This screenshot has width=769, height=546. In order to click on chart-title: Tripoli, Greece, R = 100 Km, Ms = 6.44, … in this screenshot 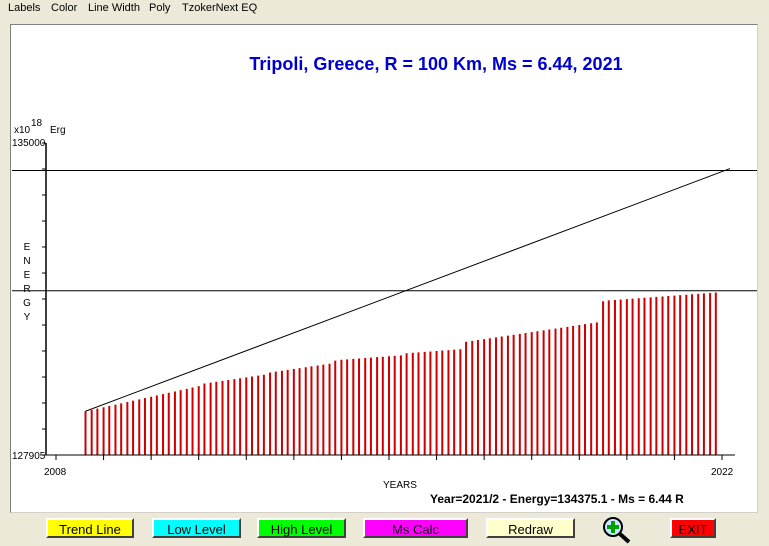, I will do `click(435, 64)`.